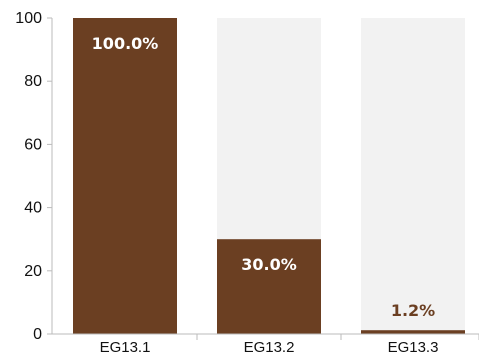  Describe the element at coordinates (28, 18) in the screenshot. I see `y-tick-label-6: 100` at that location.